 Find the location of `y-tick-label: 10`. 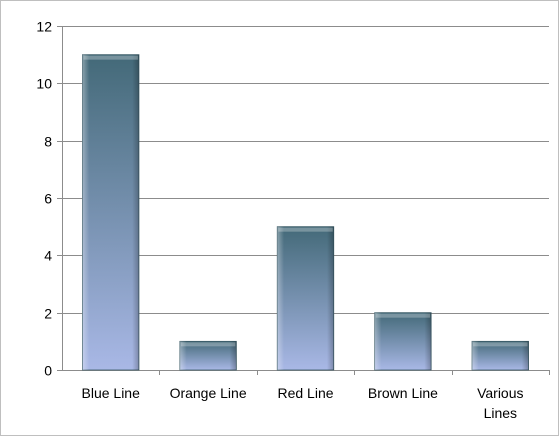

y-tick-label: 10 is located at coordinates (44, 84).